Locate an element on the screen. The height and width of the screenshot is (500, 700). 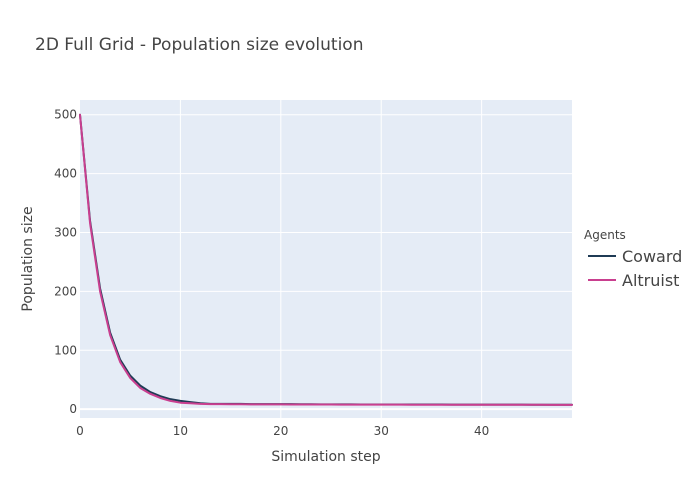
y-tick-label: 300 is located at coordinates (65, 233).